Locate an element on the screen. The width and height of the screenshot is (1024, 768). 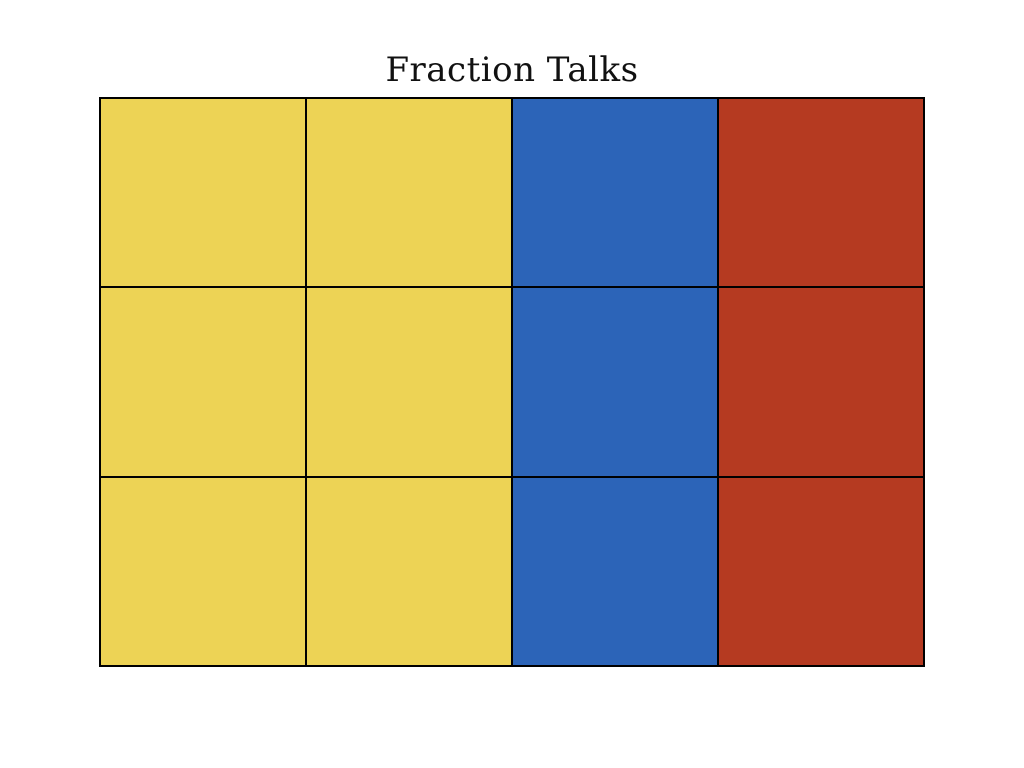
grid-cell-r1-c3-blue is located at coordinates (615, 193).